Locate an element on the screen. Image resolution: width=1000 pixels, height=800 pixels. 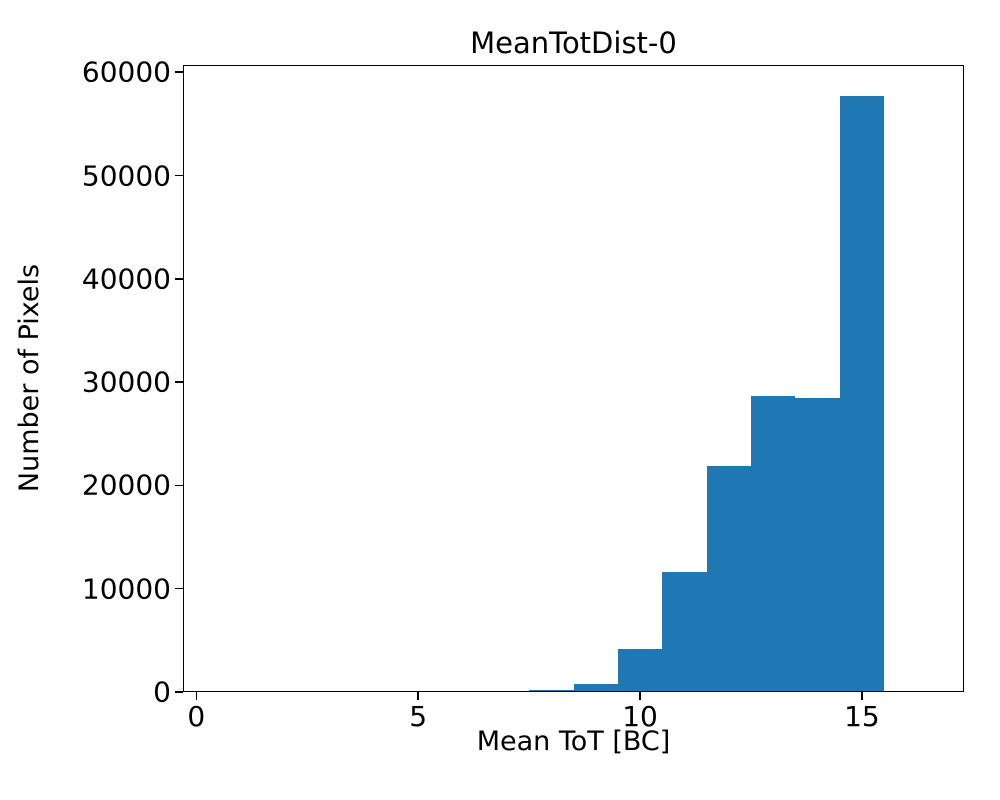
x-tick-label: 0 is located at coordinates (196, 716).